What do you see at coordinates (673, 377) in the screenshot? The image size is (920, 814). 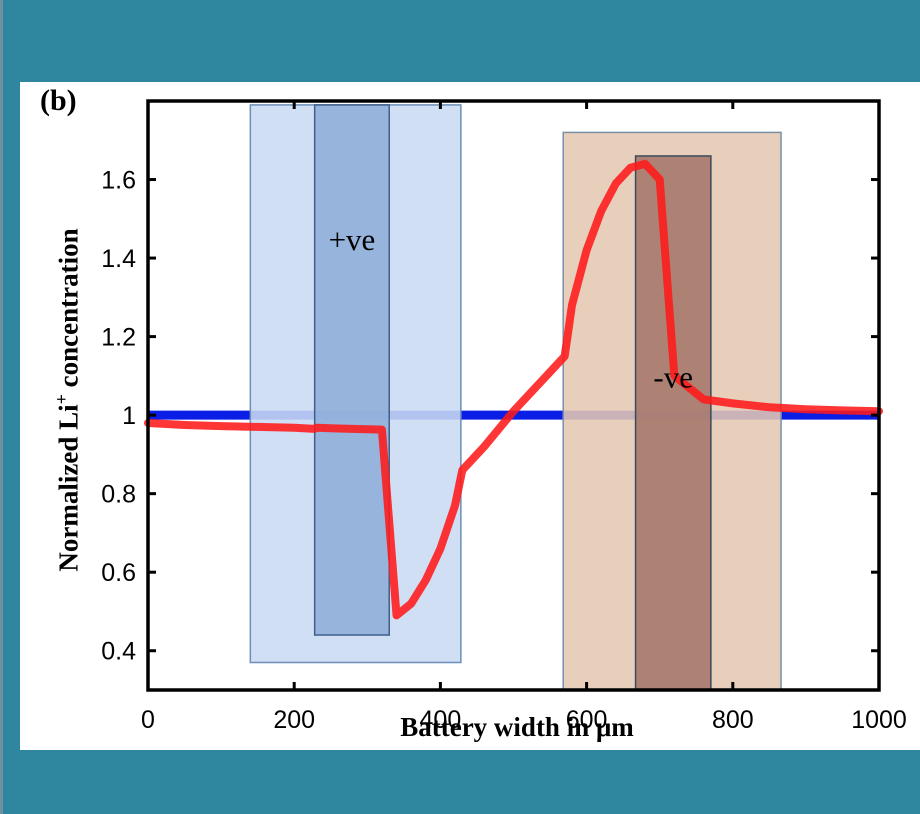 I see `negative-electrode-label: -ve` at bounding box center [673, 377].